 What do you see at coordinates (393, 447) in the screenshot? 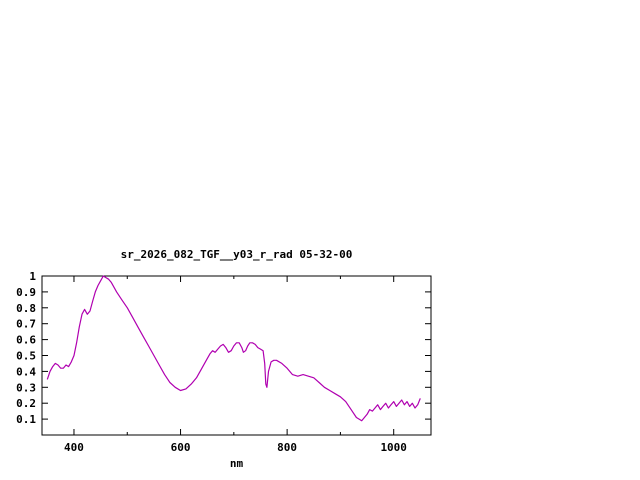
I see `x-tick-label: 1000` at bounding box center [393, 447].